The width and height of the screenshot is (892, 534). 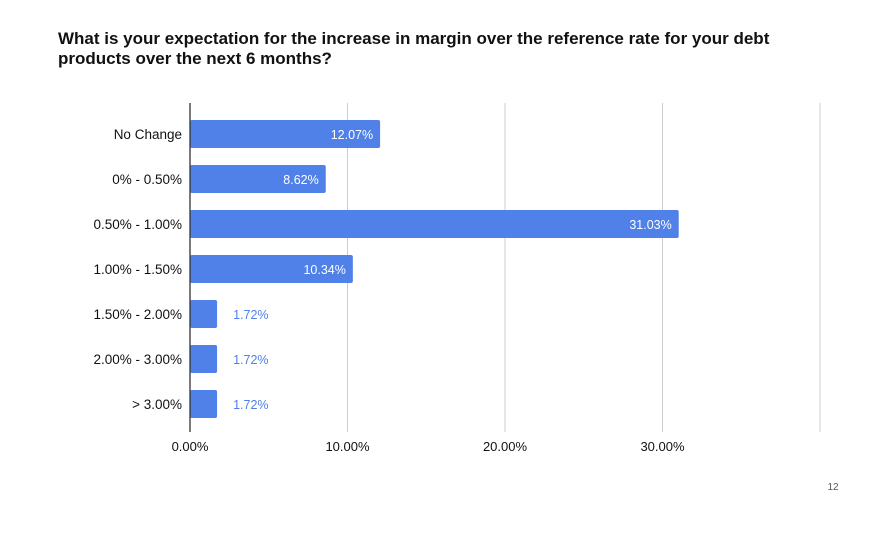 What do you see at coordinates (137, 359) in the screenshot?
I see `category-label: 2.00% - 3.00%` at bounding box center [137, 359].